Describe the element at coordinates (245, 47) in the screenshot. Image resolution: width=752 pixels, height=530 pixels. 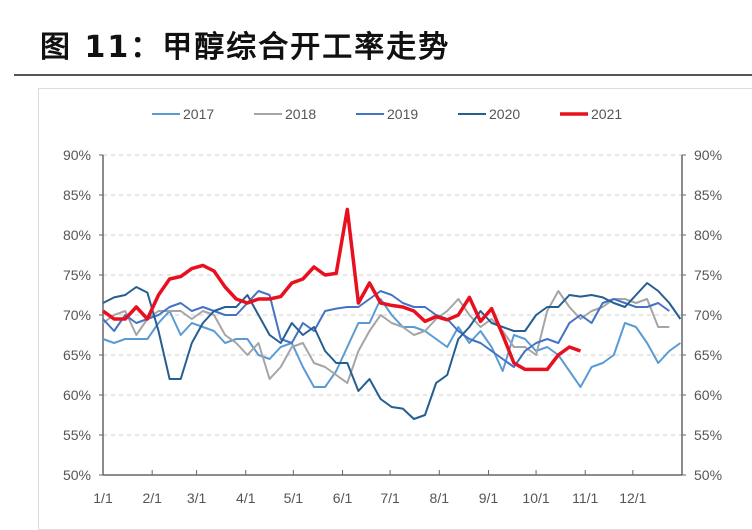
I see `figure-title: 图 11：甲醇综合开工率走势` at that location.